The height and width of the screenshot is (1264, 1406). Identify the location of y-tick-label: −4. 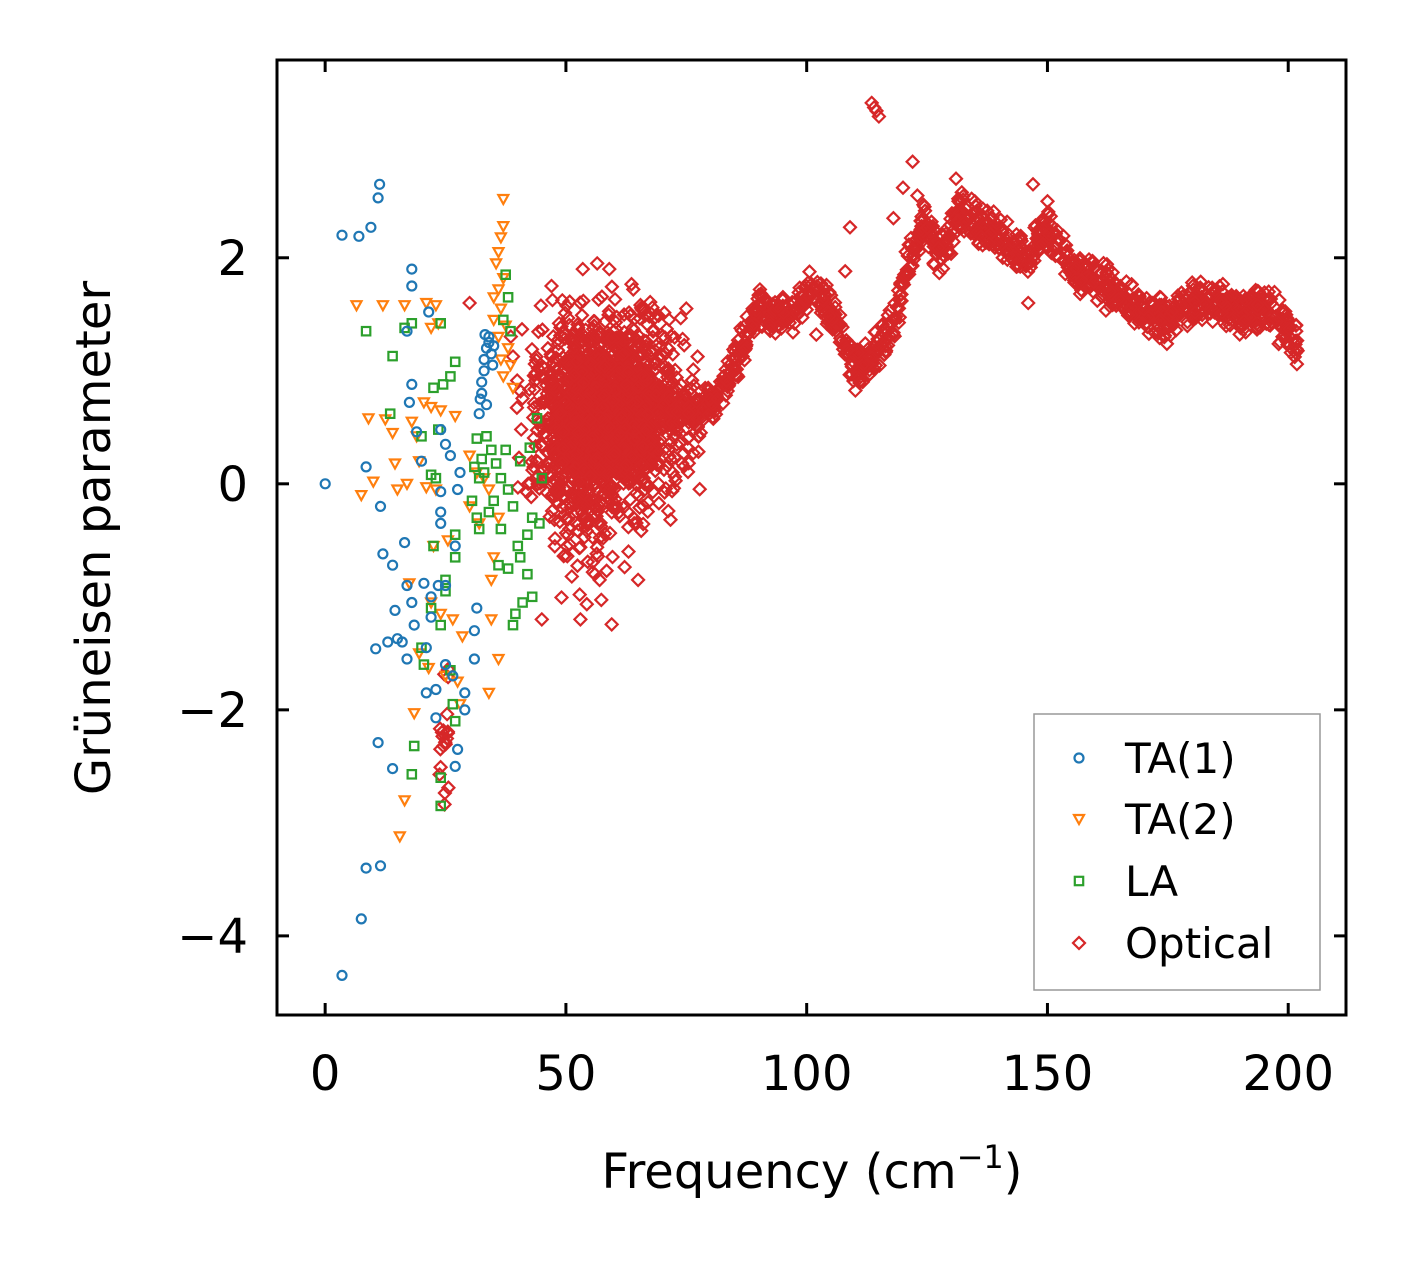
(212, 937).